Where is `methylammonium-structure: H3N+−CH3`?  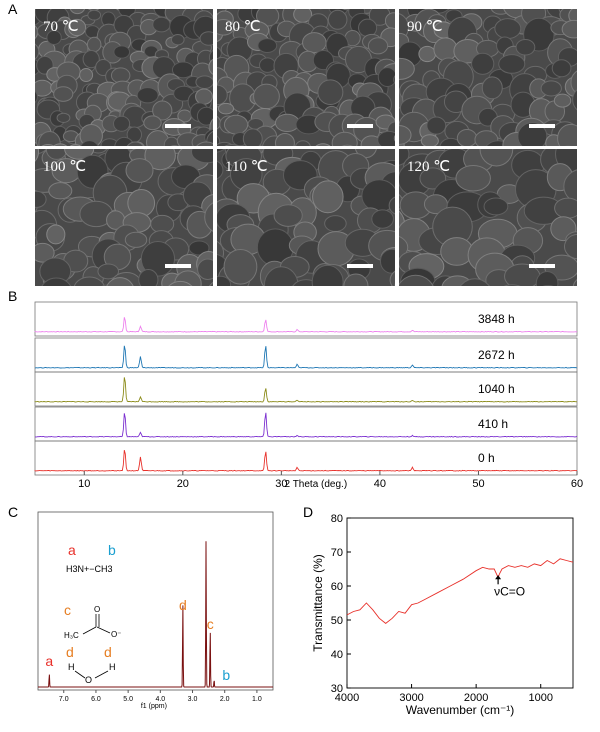 methylammonium-structure: H3N+−CH3 is located at coordinates (89, 569).